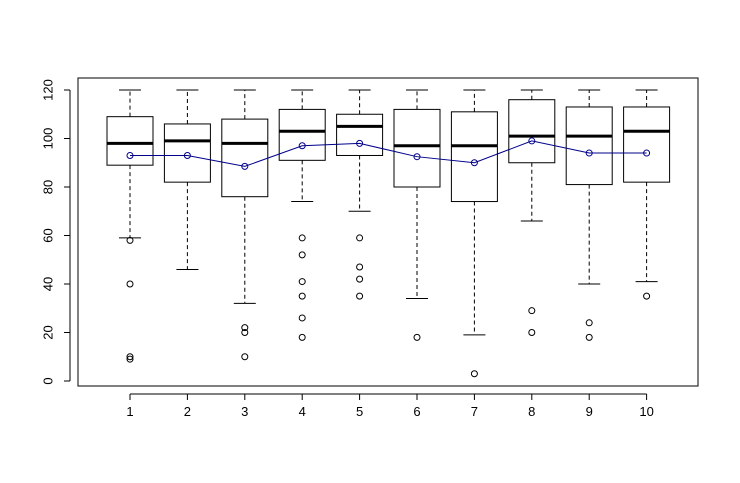  I want to click on y-tick-label: 120, so click(48, 90).